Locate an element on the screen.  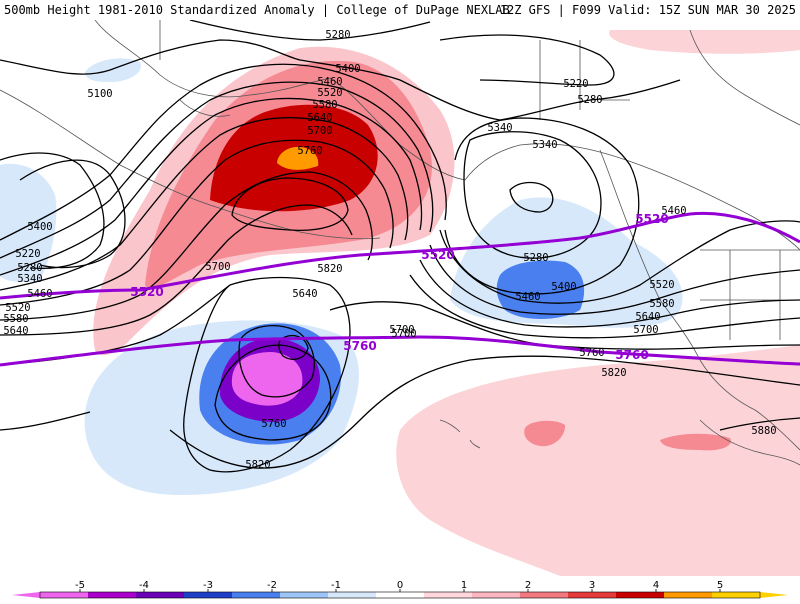
colorbar-max-arrow is located at coordinates (774, 595).